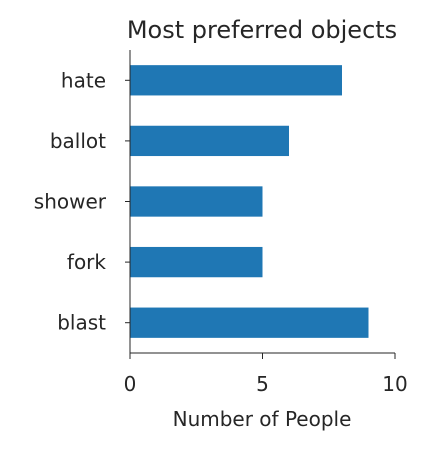 This screenshot has width=448, height=452. What do you see at coordinates (262, 30) in the screenshot?
I see `chart-title: Most preferred objects` at bounding box center [262, 30].